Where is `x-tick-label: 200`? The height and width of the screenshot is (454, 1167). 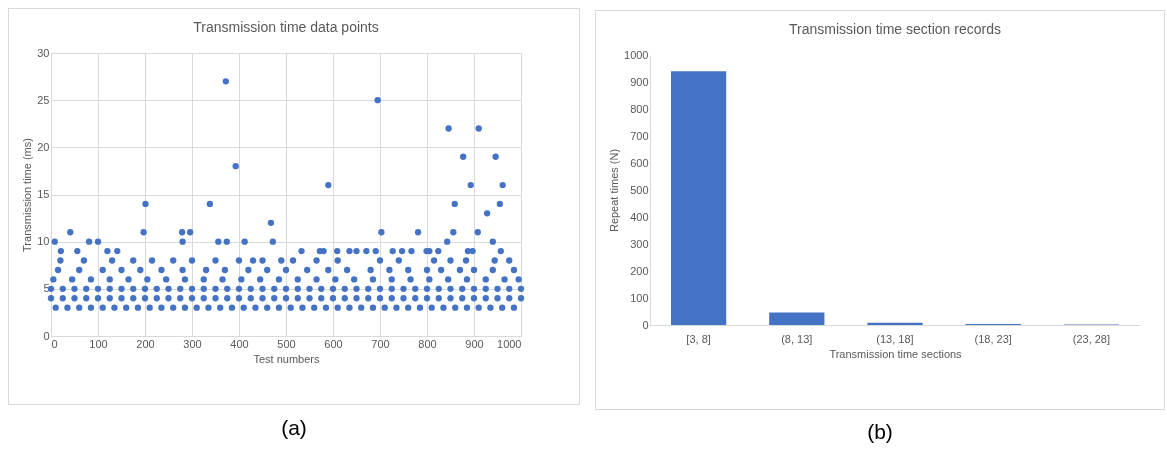 x-tick-label: 200 is located at coordinates (145, 343).